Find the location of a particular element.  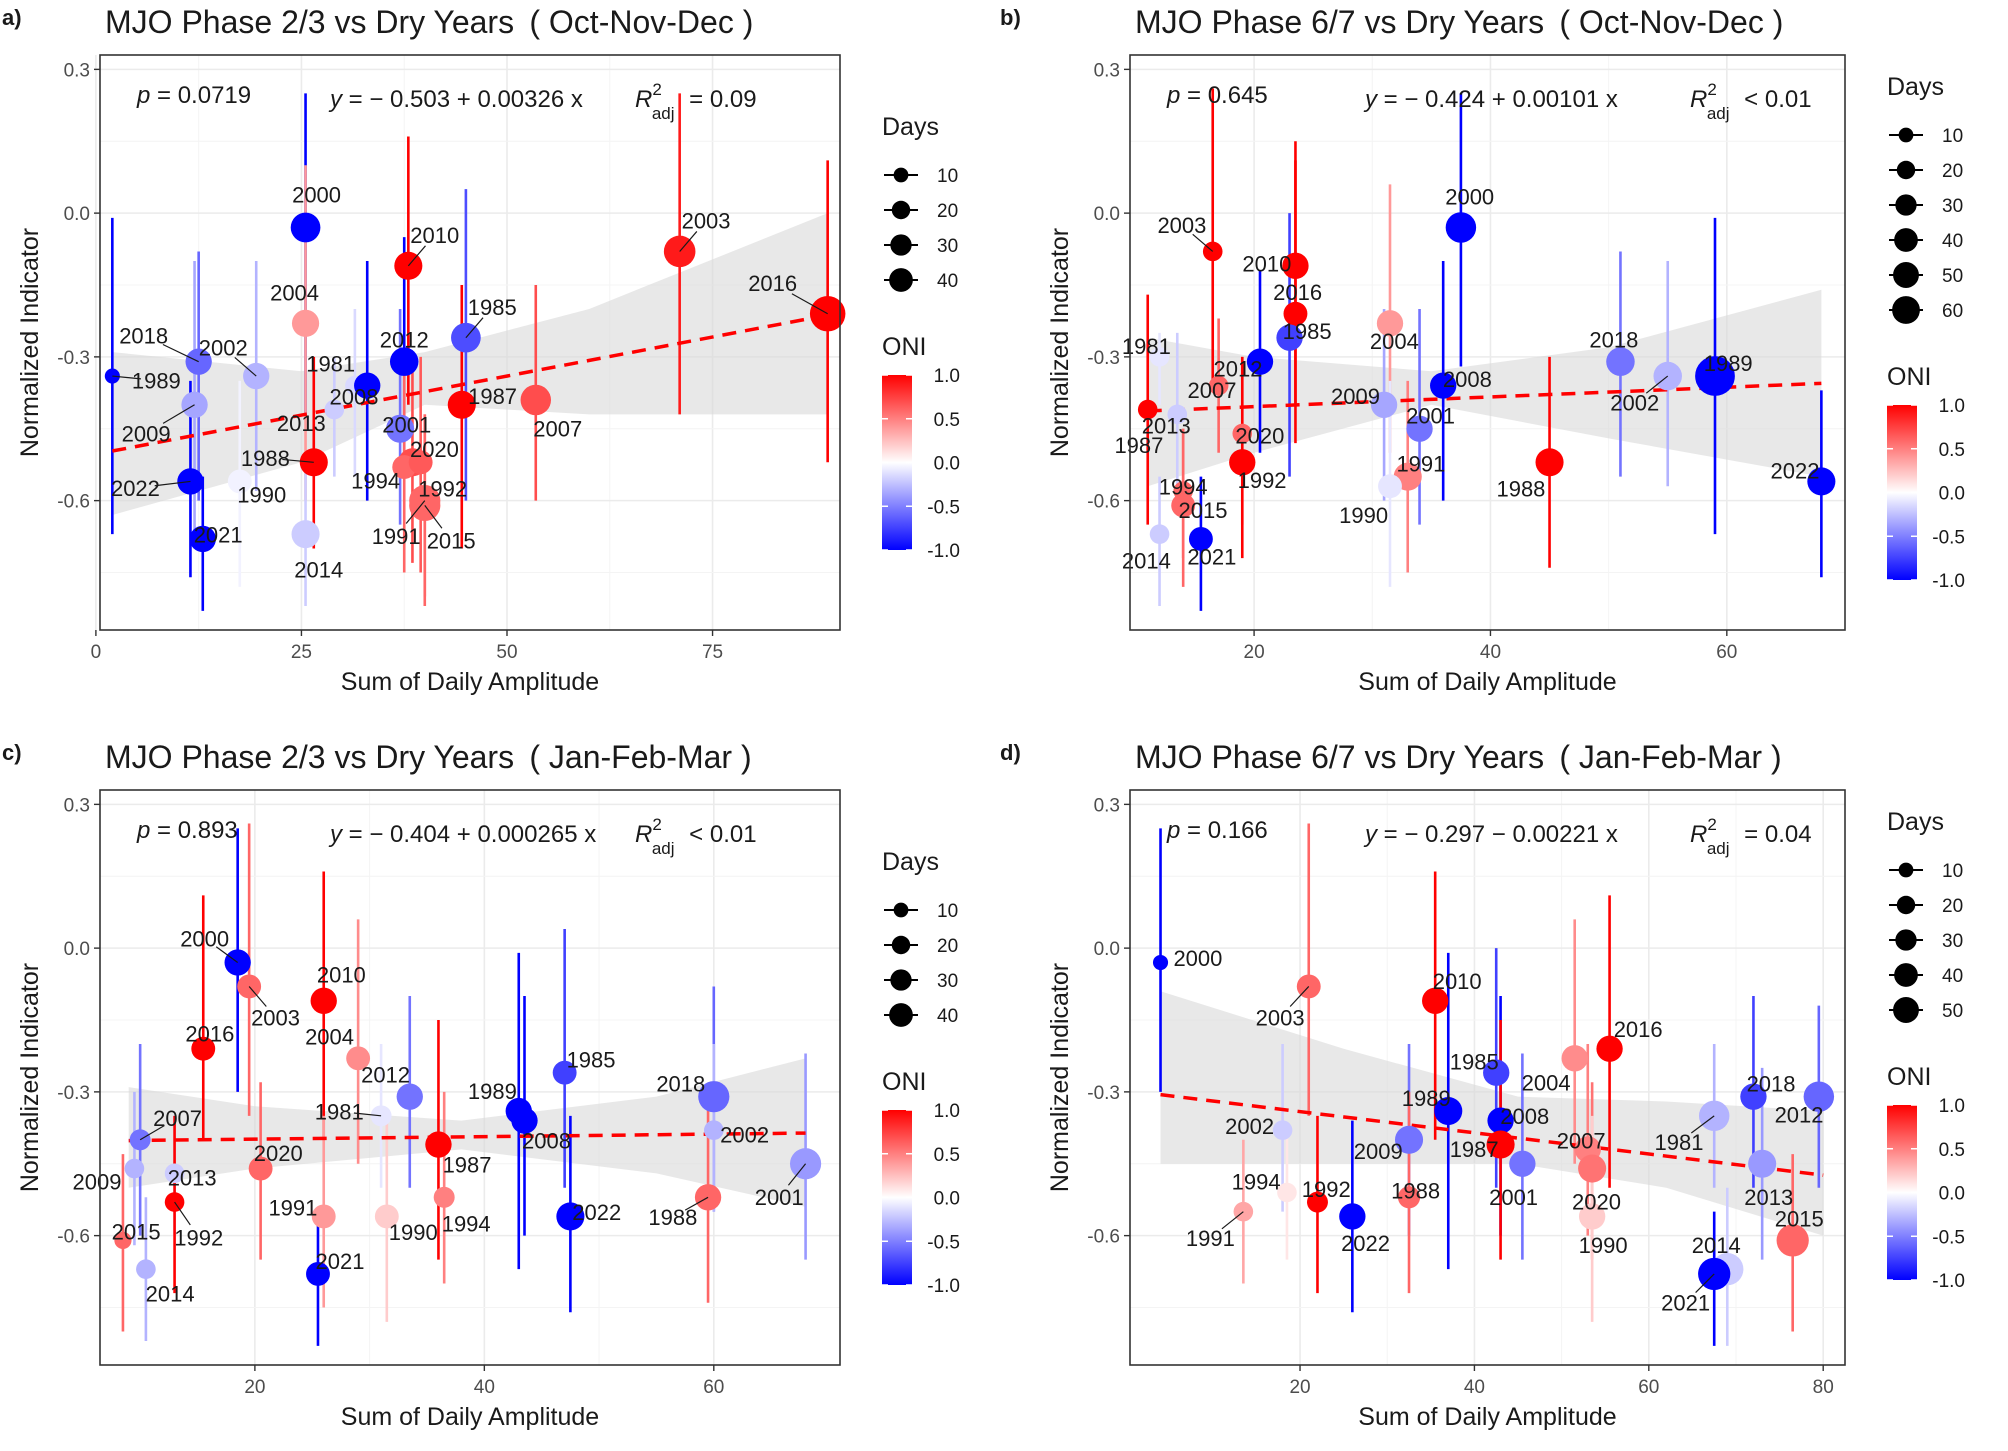

legend-days-label: 50 is located at coordinates (1952, 276).